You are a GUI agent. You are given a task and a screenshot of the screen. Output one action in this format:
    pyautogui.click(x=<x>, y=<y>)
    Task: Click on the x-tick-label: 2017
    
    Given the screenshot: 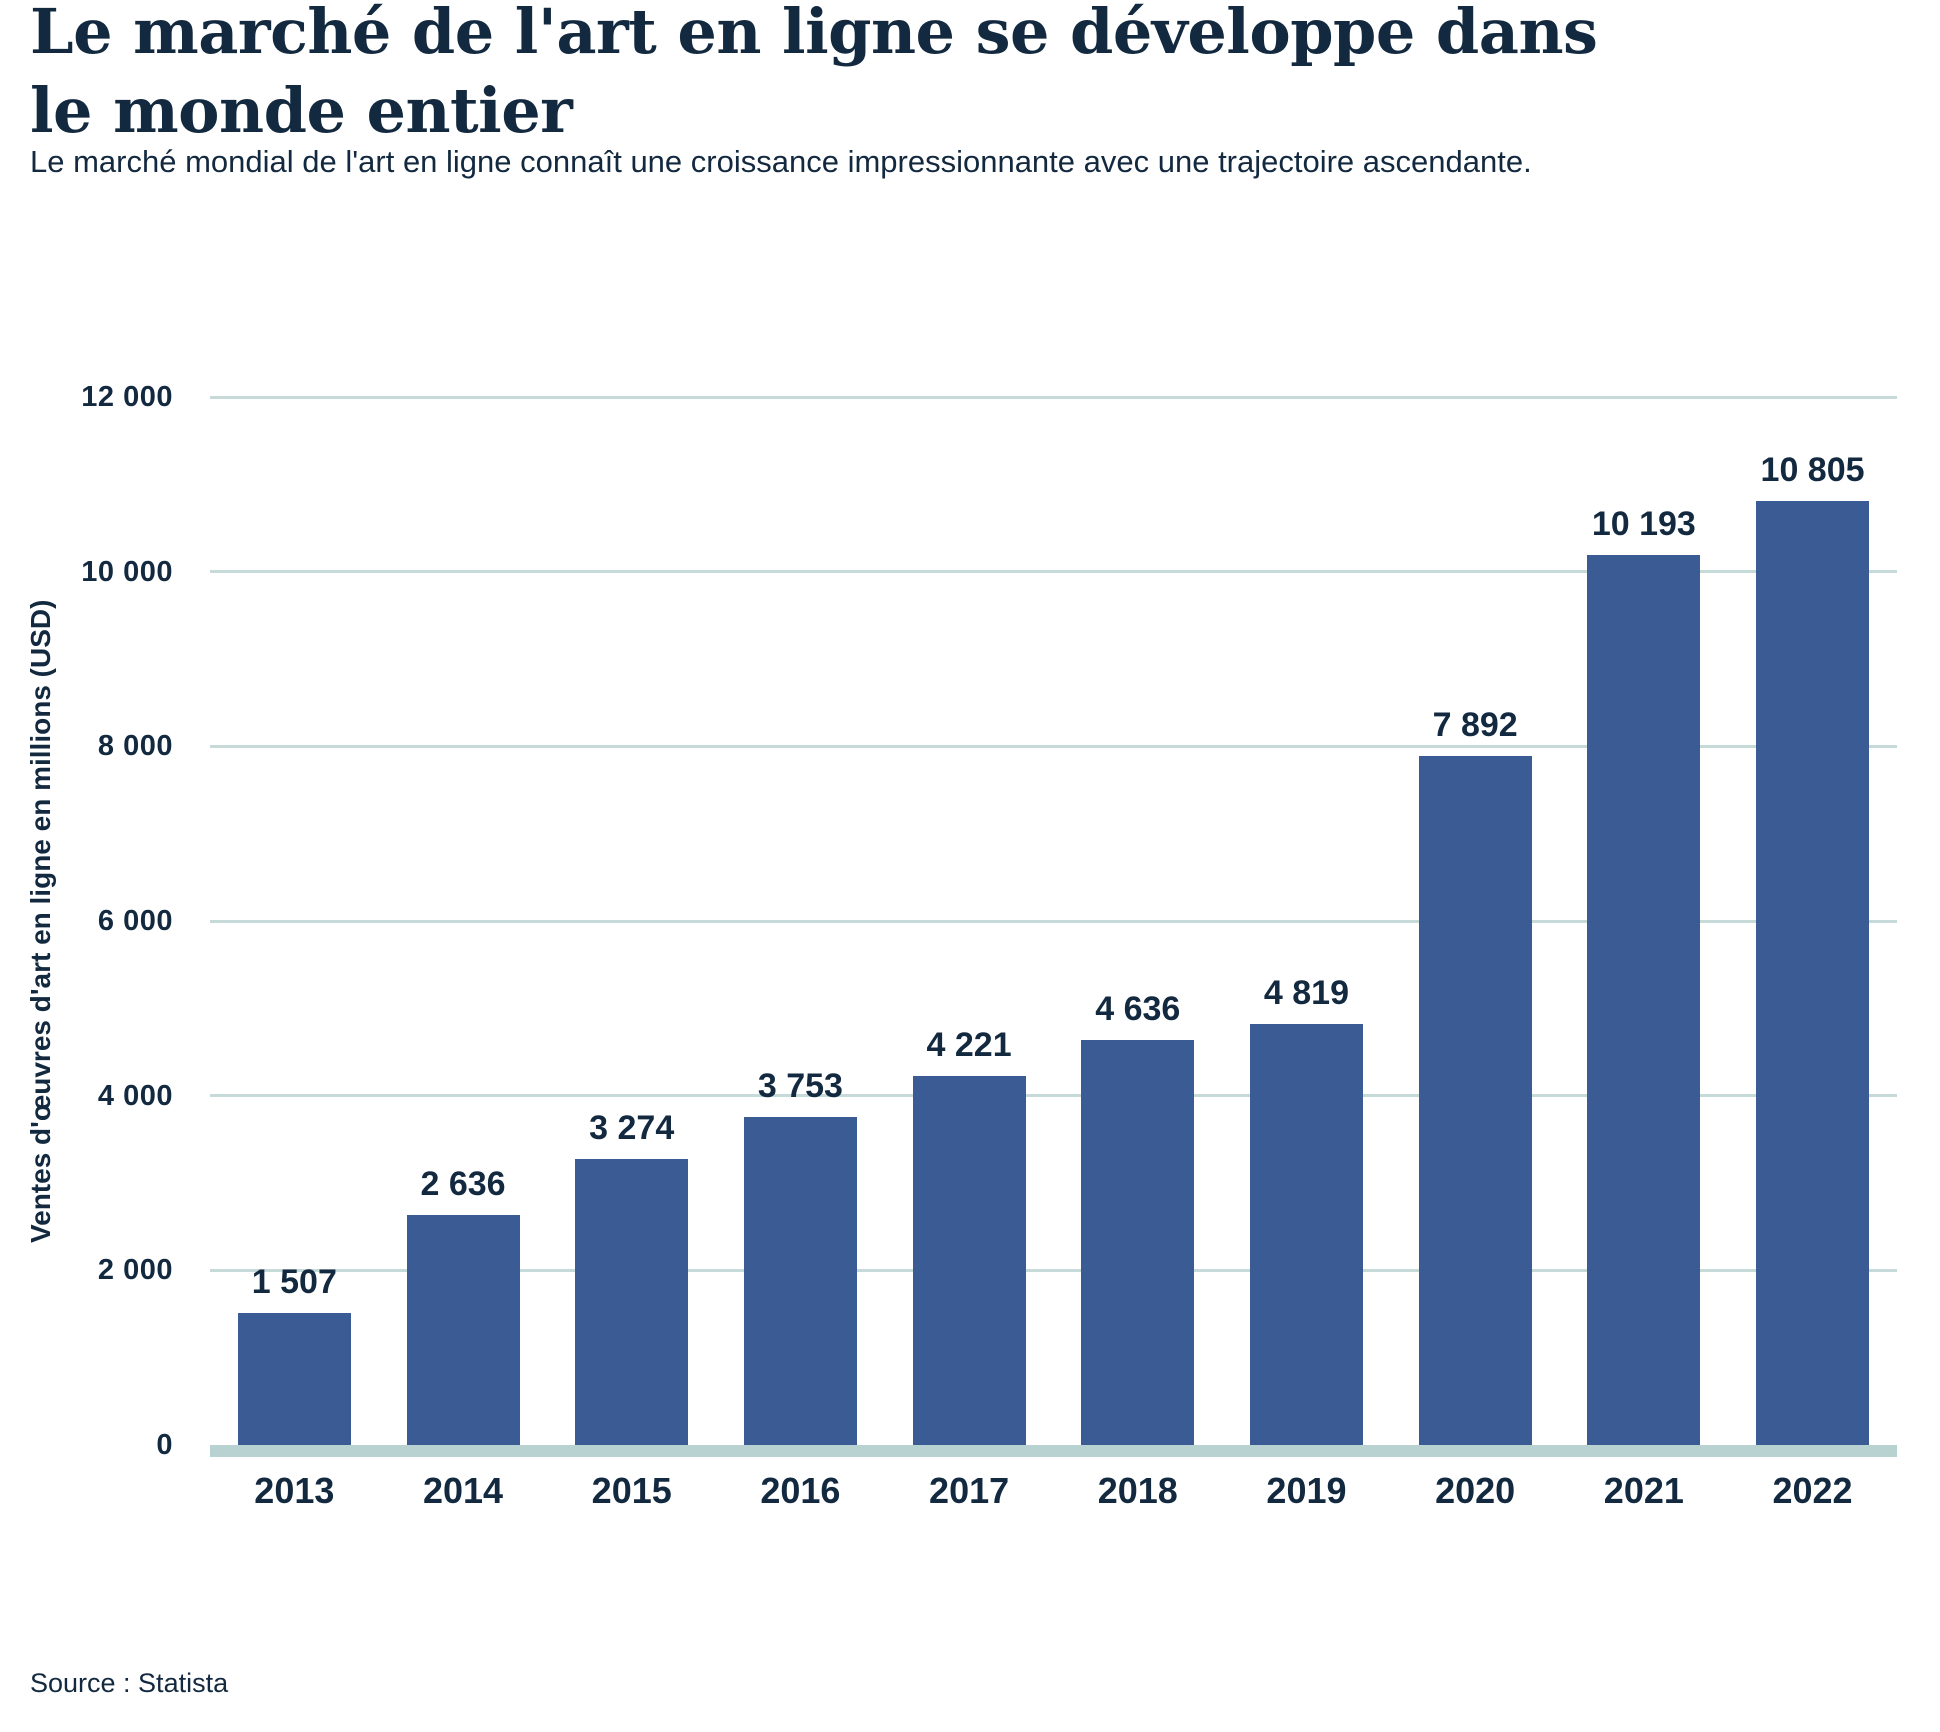 What is the action you would take?
    pyautogui.click(x=969, y=1490)
    